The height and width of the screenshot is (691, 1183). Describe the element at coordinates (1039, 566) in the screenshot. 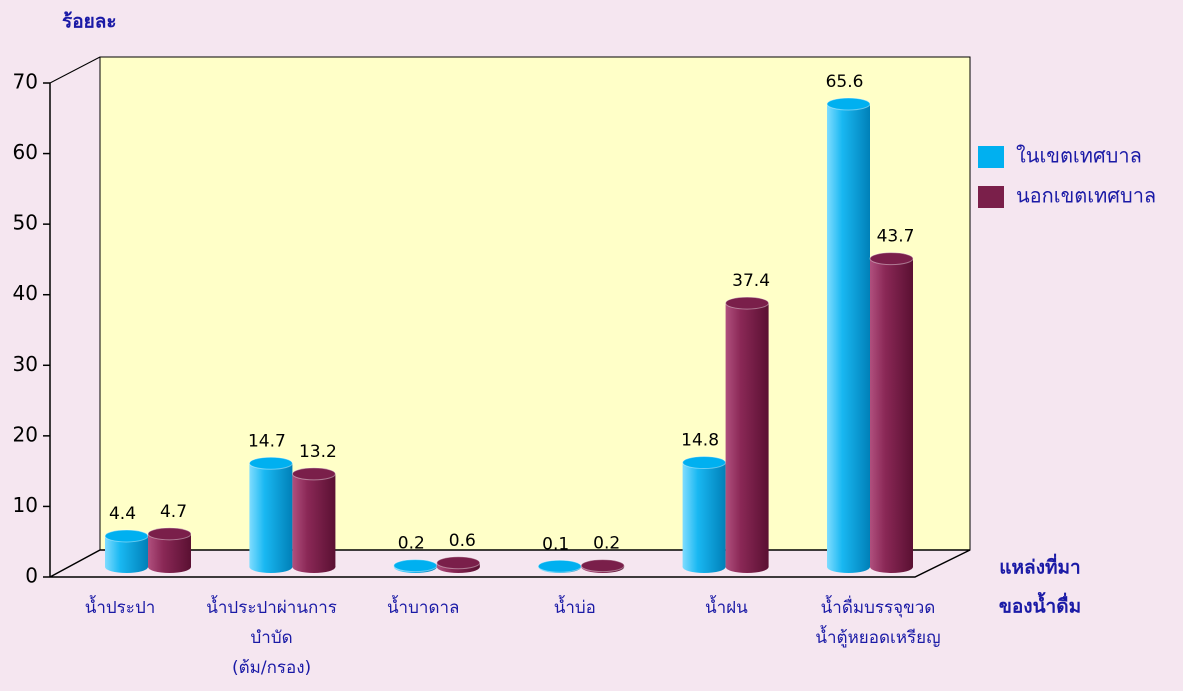

I see `x-axis-label: แหล่งที่มา` at that location.